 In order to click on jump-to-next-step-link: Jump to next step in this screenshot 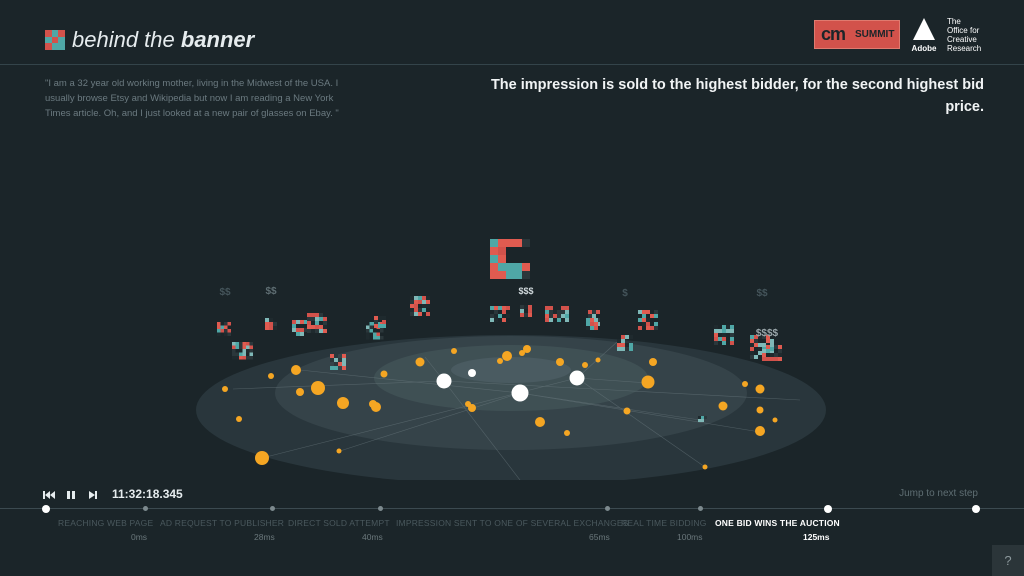, I will do `click(938, 493)`.